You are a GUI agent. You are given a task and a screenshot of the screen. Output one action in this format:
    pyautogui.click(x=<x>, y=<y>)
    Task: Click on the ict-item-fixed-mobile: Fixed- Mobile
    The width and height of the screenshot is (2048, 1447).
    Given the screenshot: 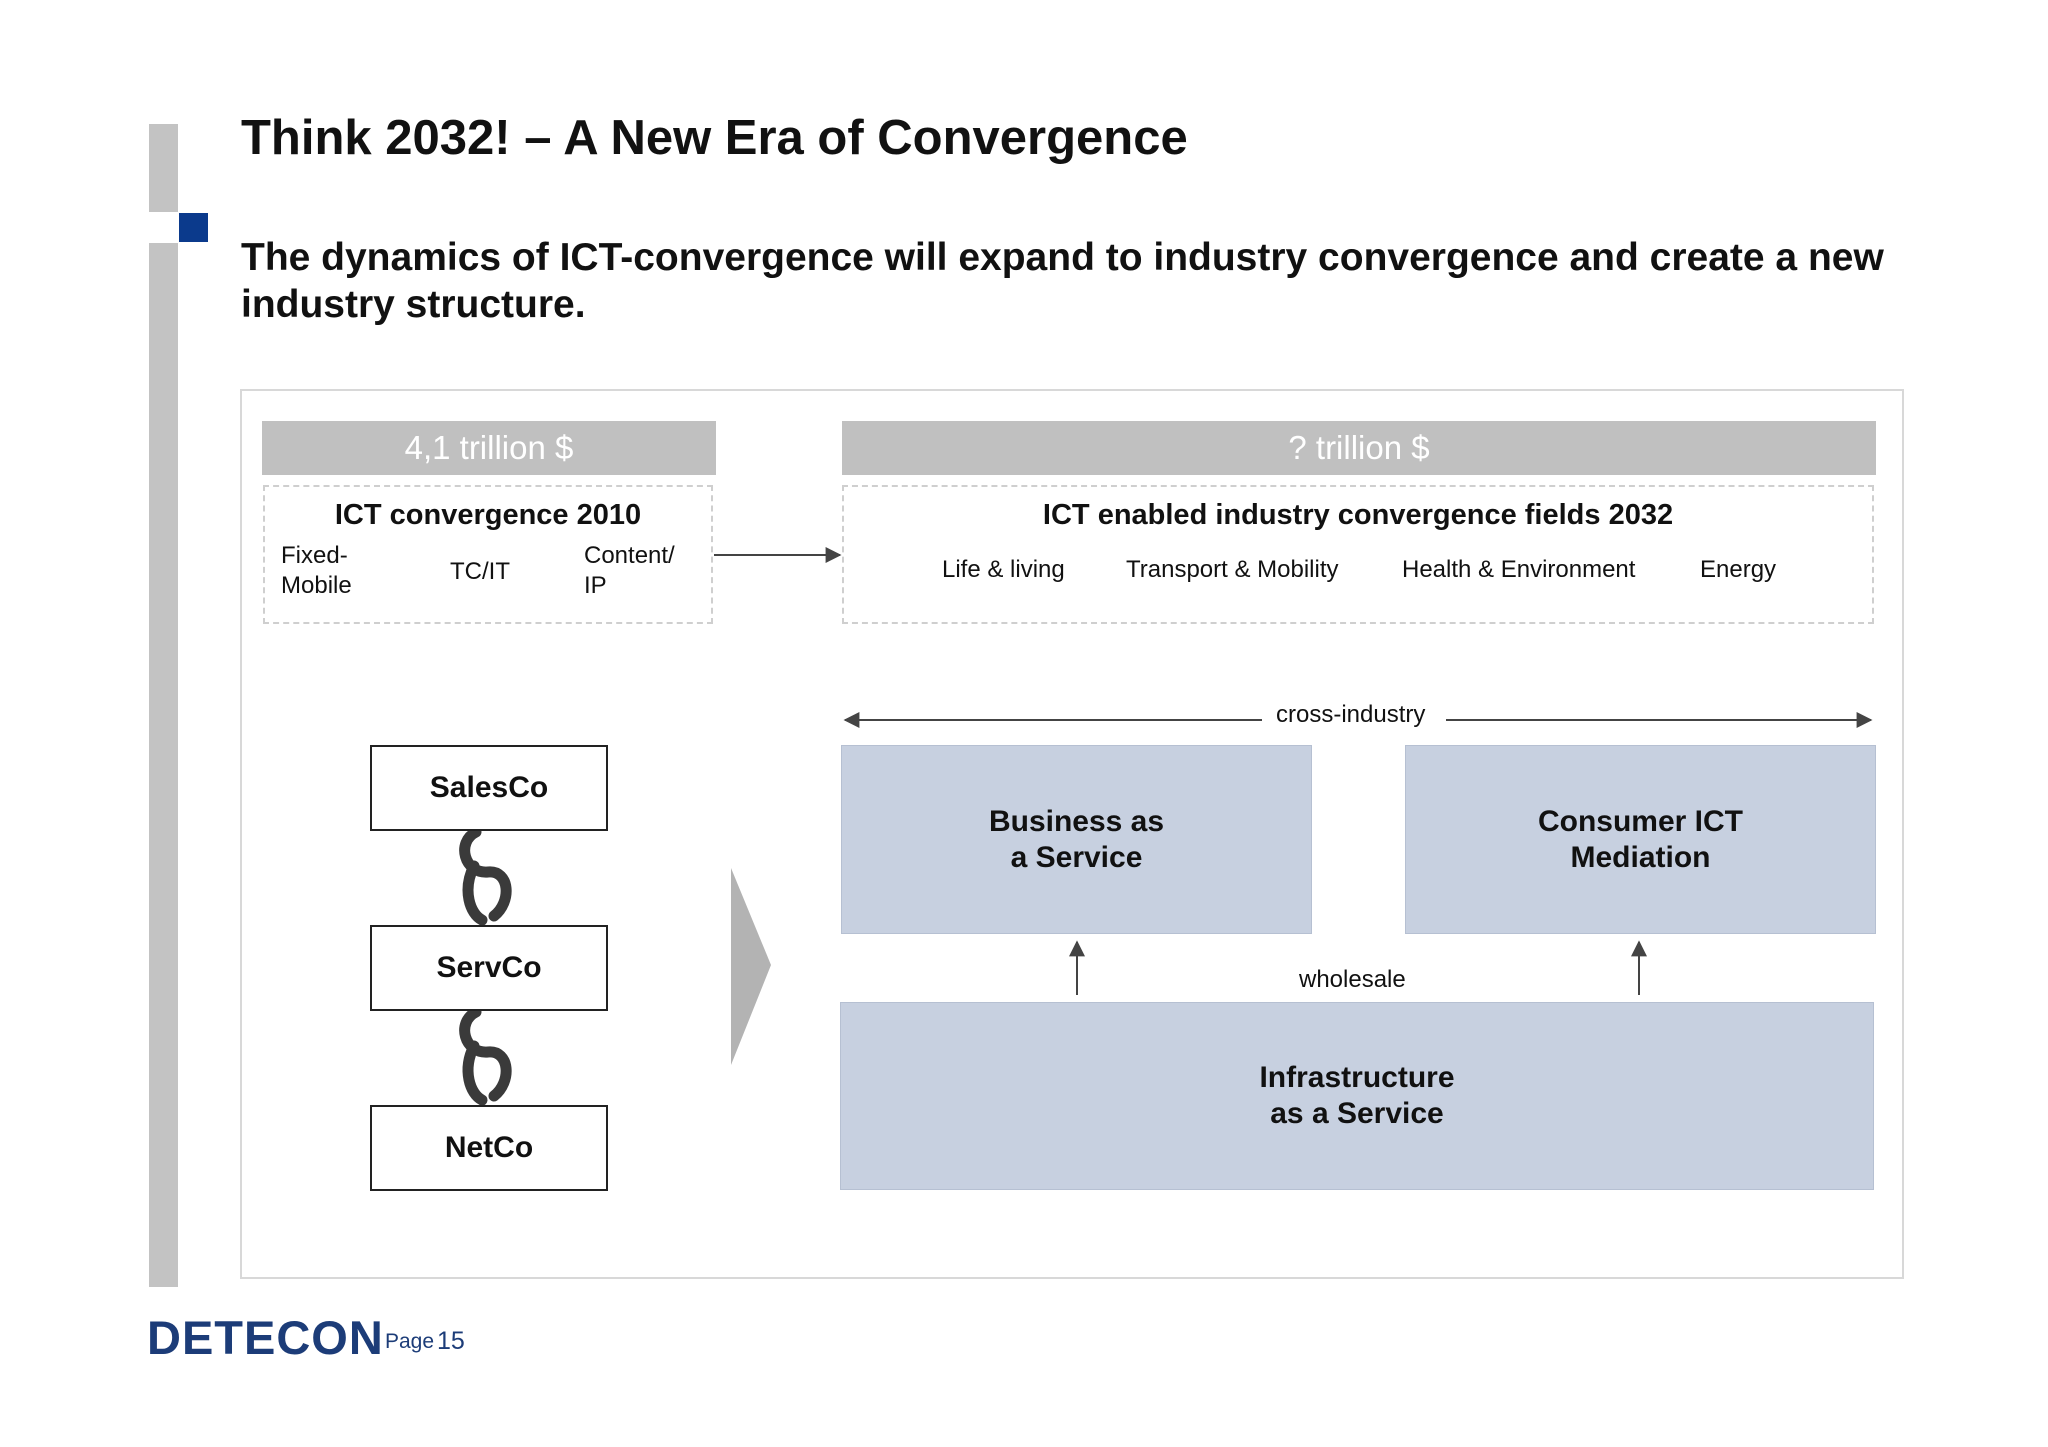 What is the action you would take?
    pyautogui.click(x=316, y=570)
    